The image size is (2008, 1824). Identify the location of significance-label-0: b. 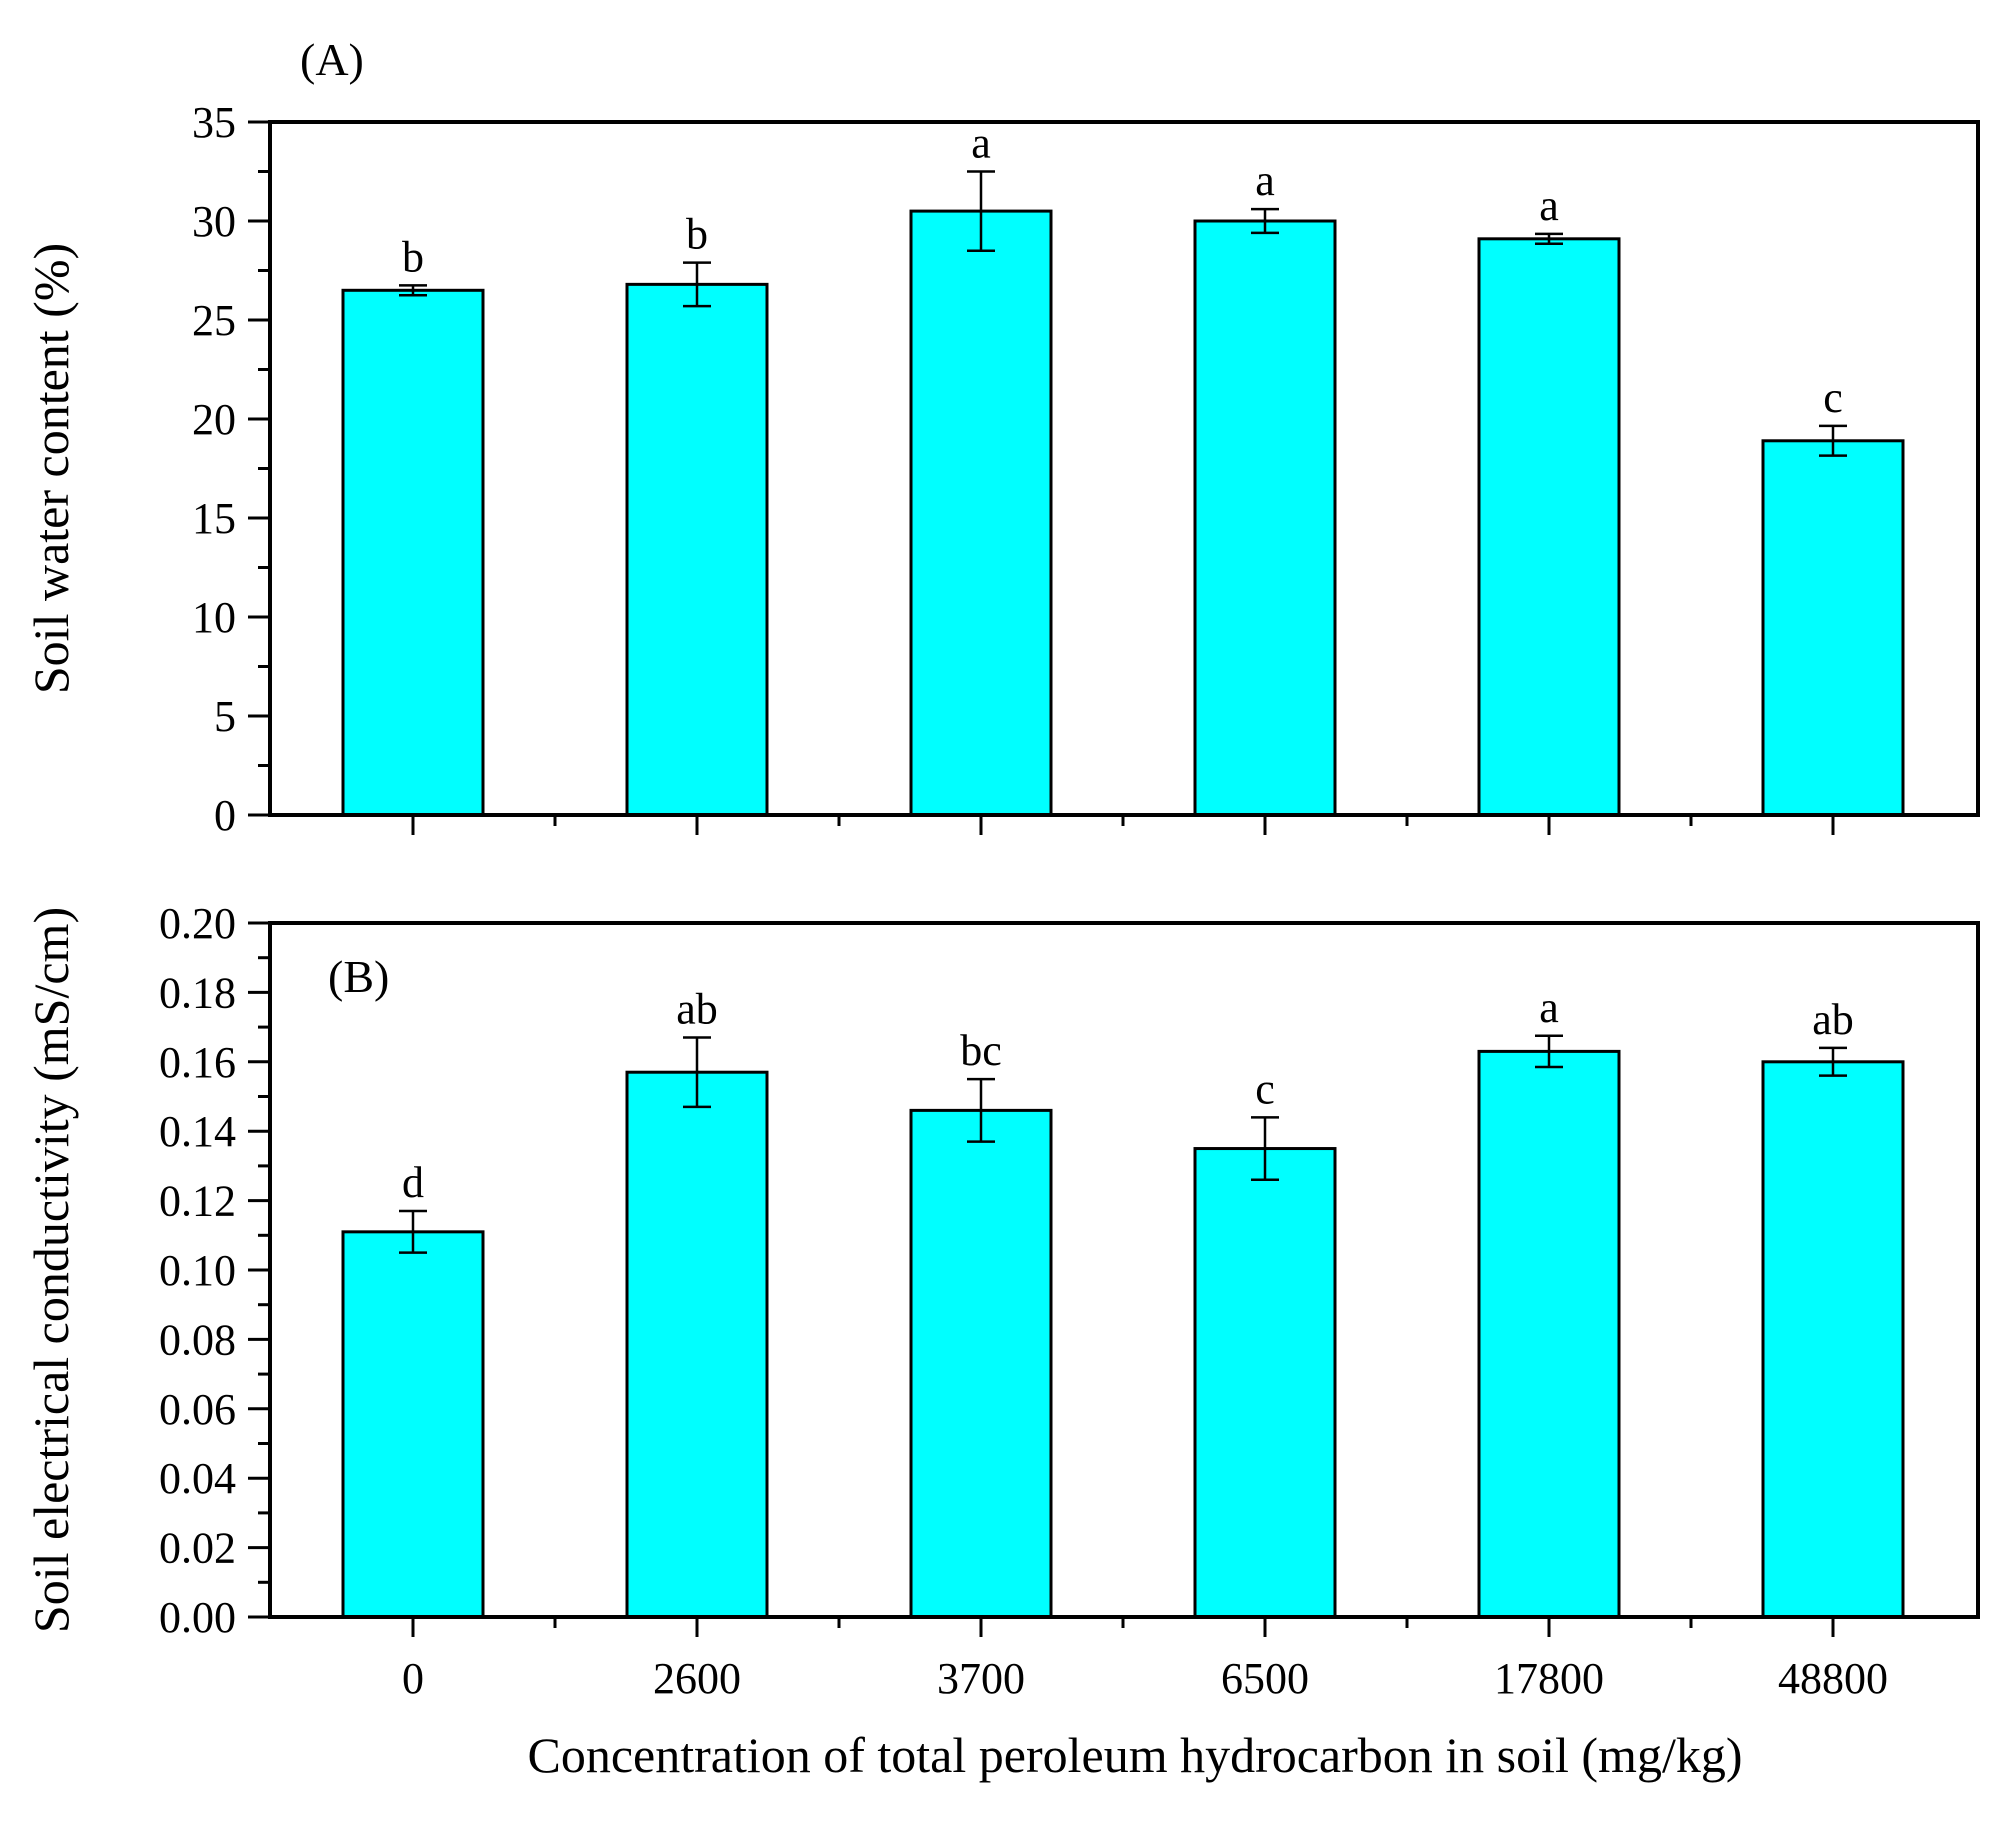
(413, 256).